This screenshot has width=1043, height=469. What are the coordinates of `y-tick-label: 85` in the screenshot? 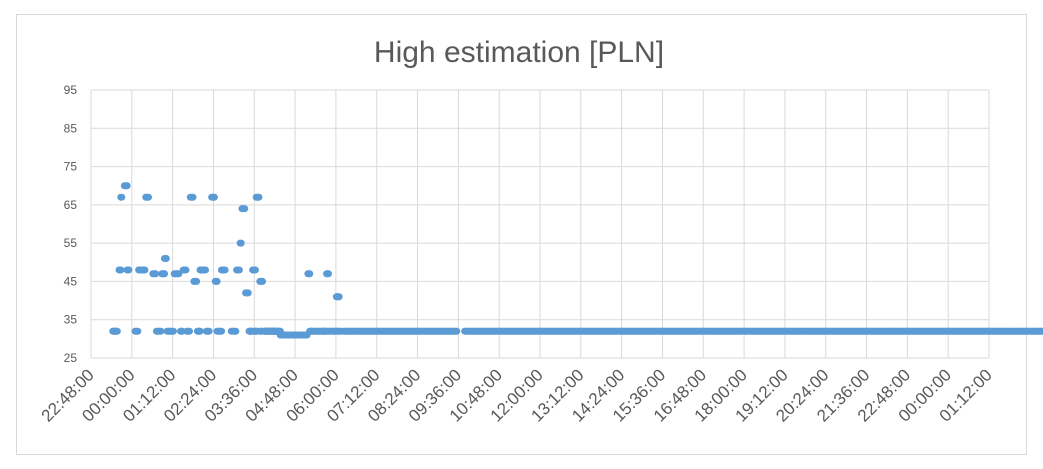 It's located at (71, 128).